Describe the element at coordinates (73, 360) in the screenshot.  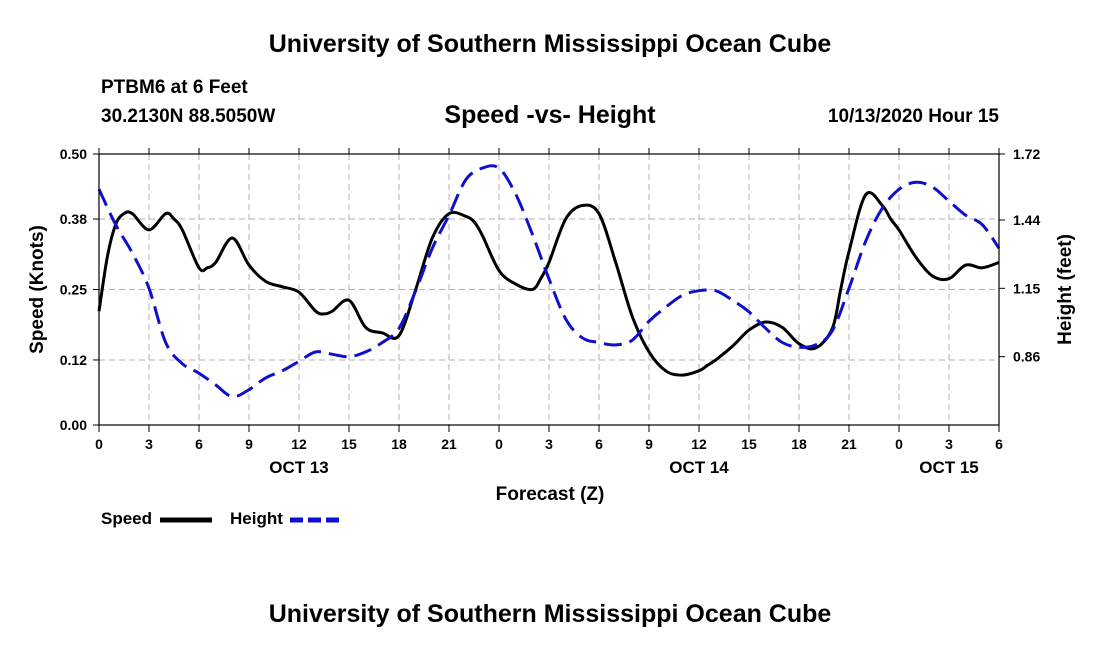
I see `y-tick-label-left: 0.12` at that location.